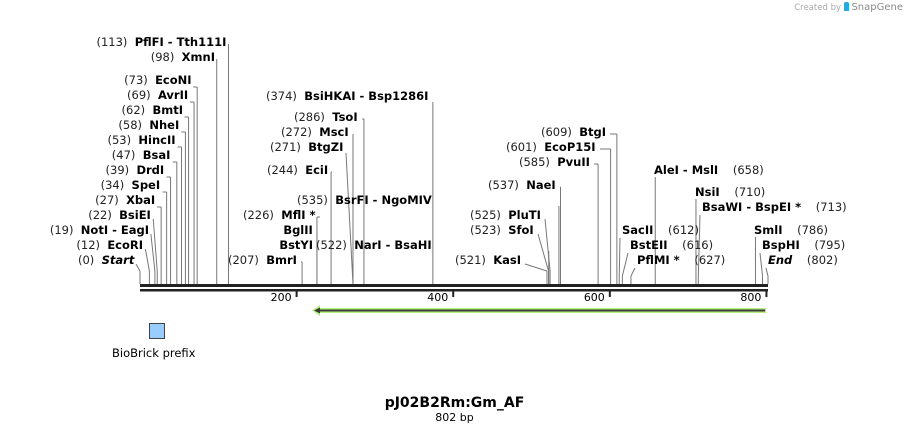  I want to click on site-label: (601) EcoP15I, so click(551, 147).